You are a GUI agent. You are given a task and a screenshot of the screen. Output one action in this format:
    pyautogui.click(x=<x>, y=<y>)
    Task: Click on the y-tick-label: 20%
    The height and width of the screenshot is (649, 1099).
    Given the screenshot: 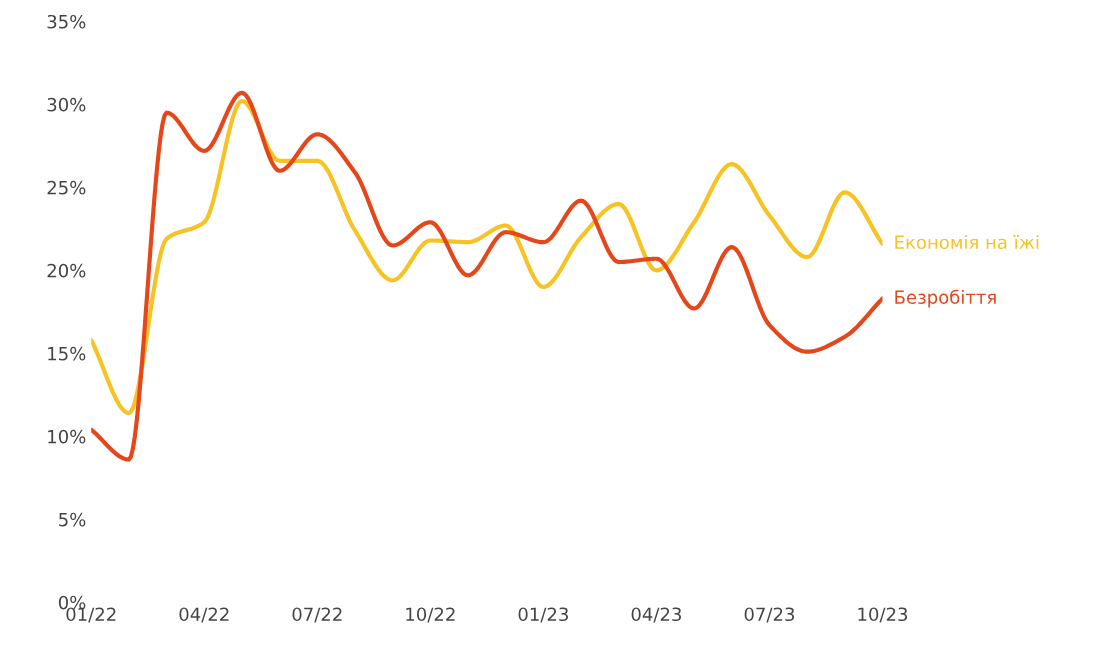 What is the action you would take?
    pyautogui.click(x=66, y=270)
    